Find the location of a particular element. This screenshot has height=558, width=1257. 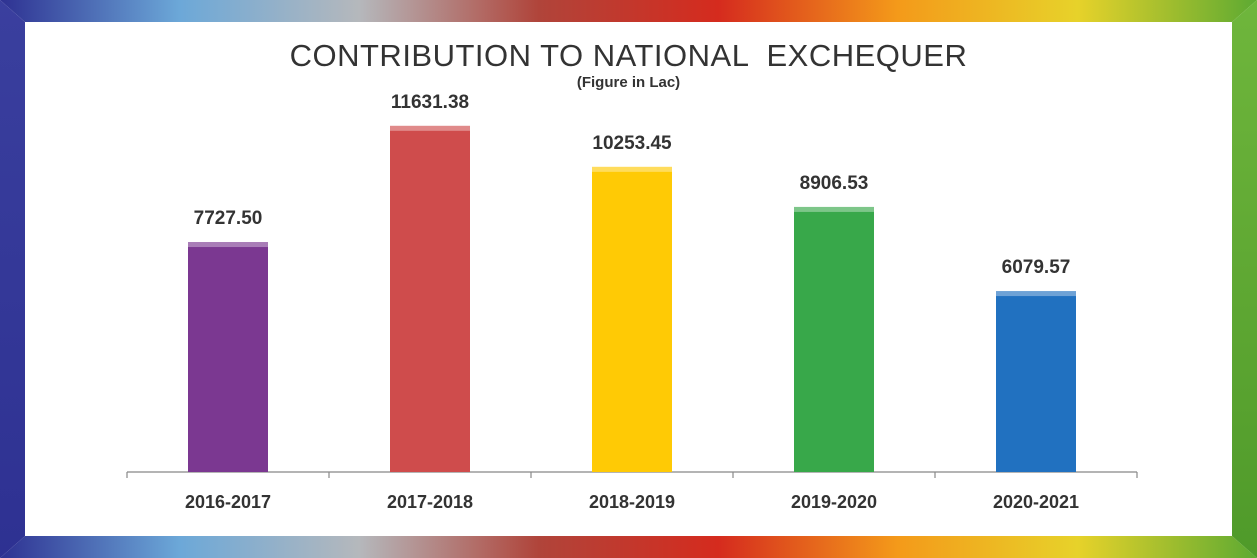

x-tick-label: 2020-2021 is located at coordinates (1036, 502).